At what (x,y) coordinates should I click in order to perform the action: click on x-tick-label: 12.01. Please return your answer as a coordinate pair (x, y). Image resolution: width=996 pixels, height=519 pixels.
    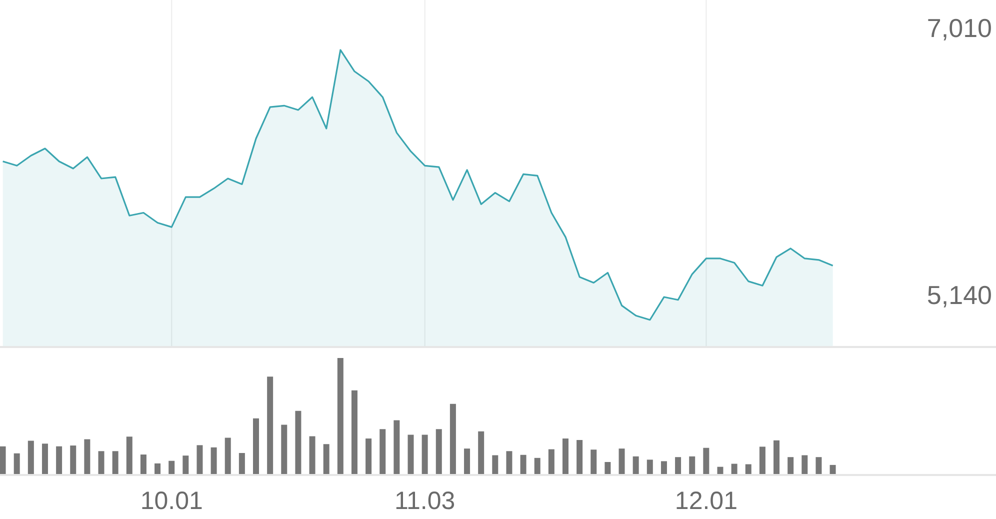
    Looking at the image, I should click on (706, 500).